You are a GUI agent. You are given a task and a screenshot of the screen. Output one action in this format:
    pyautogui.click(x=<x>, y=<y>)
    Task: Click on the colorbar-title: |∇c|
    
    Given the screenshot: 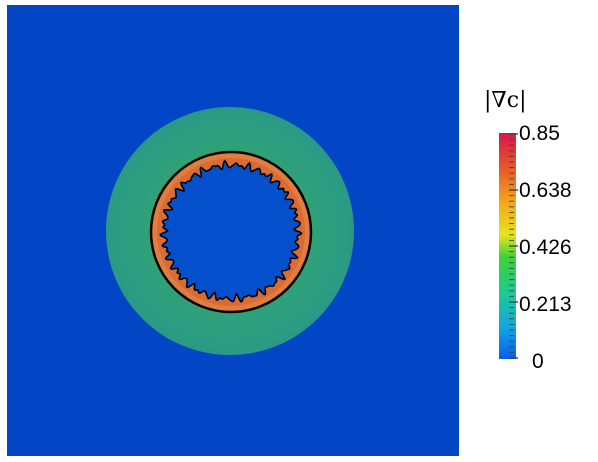 What is the action you would take?
    pyautogui.click(x=505, y=100)
    